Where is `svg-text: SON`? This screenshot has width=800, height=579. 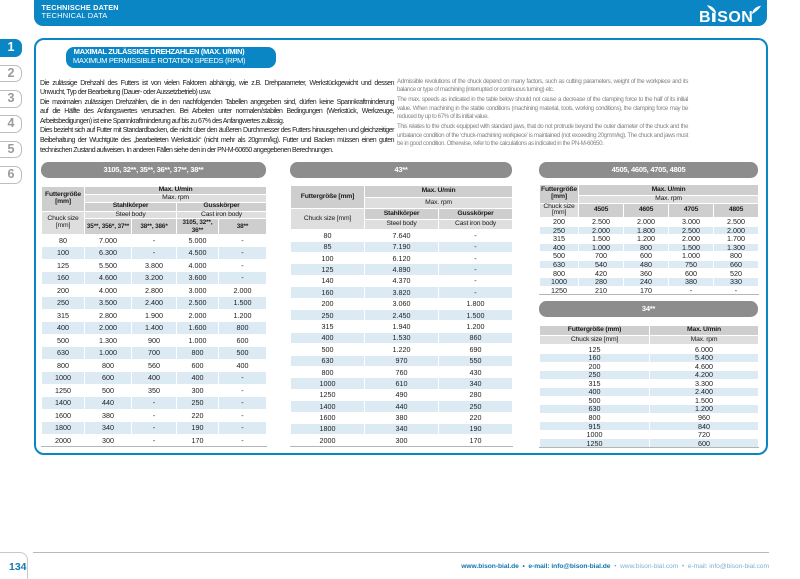 svg-text: SON is located at coordinates (735, 17).